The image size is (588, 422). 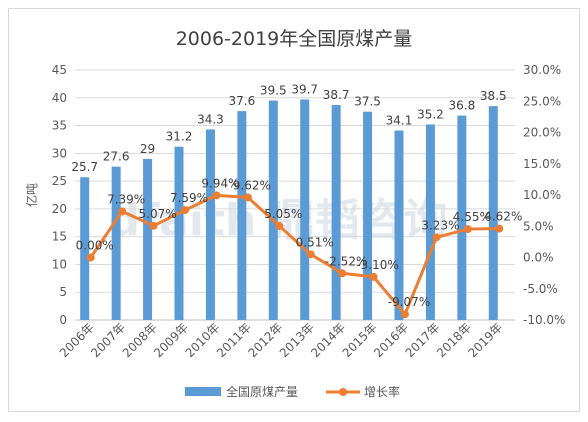 I want to click on bar-data-label: 36.8, so click(x=461, y=106).